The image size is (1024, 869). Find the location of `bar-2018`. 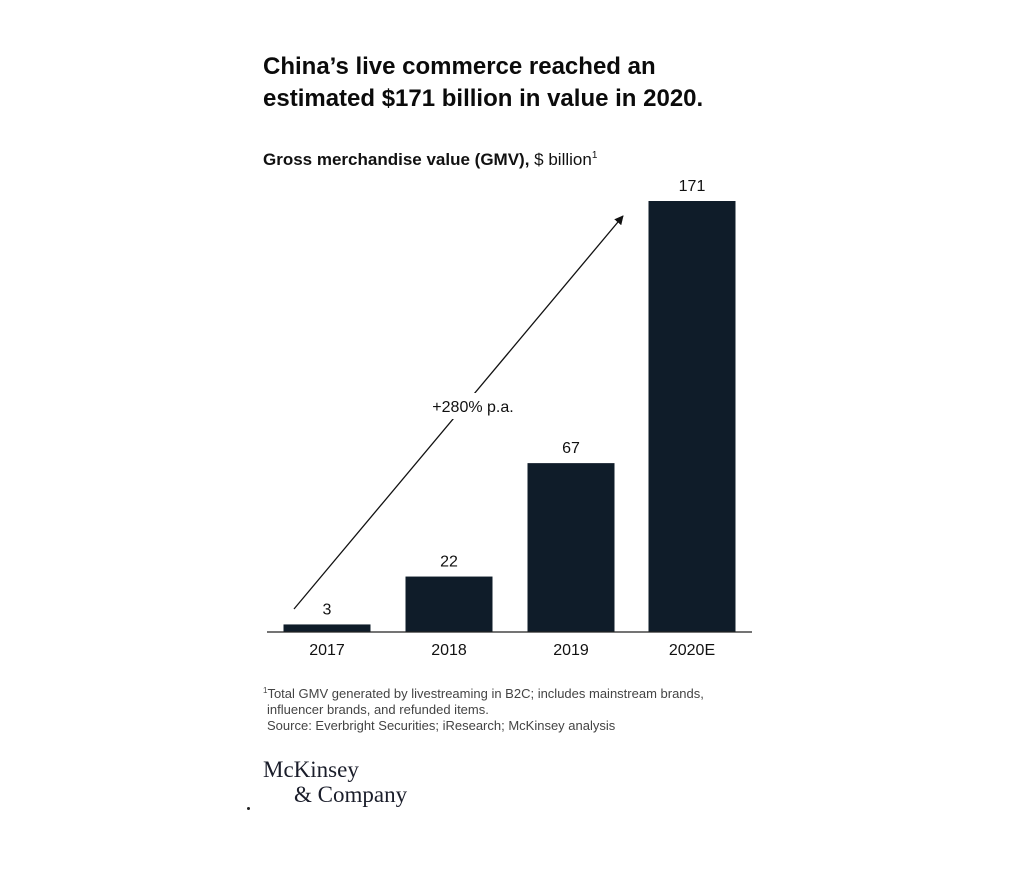

bar-2018 is located at coordinates (449, 604).